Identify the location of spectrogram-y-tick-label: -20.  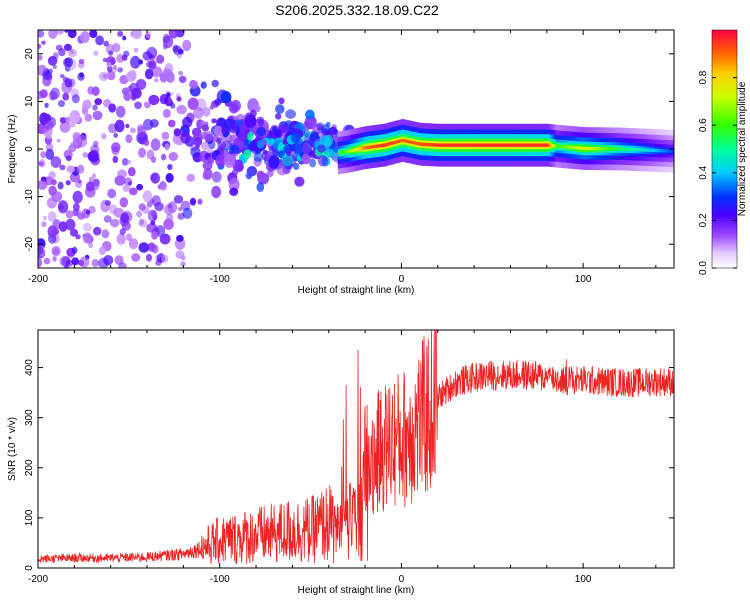
(29, 244).